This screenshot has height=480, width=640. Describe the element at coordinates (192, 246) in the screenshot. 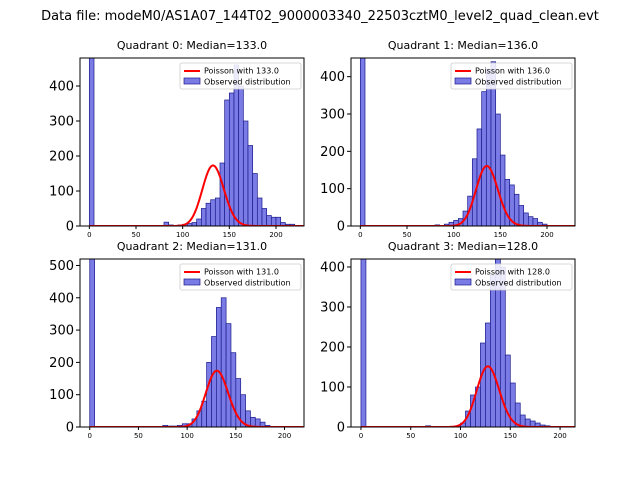

I see `panel-title: Quadrant 2: Median=131.0` at that location.